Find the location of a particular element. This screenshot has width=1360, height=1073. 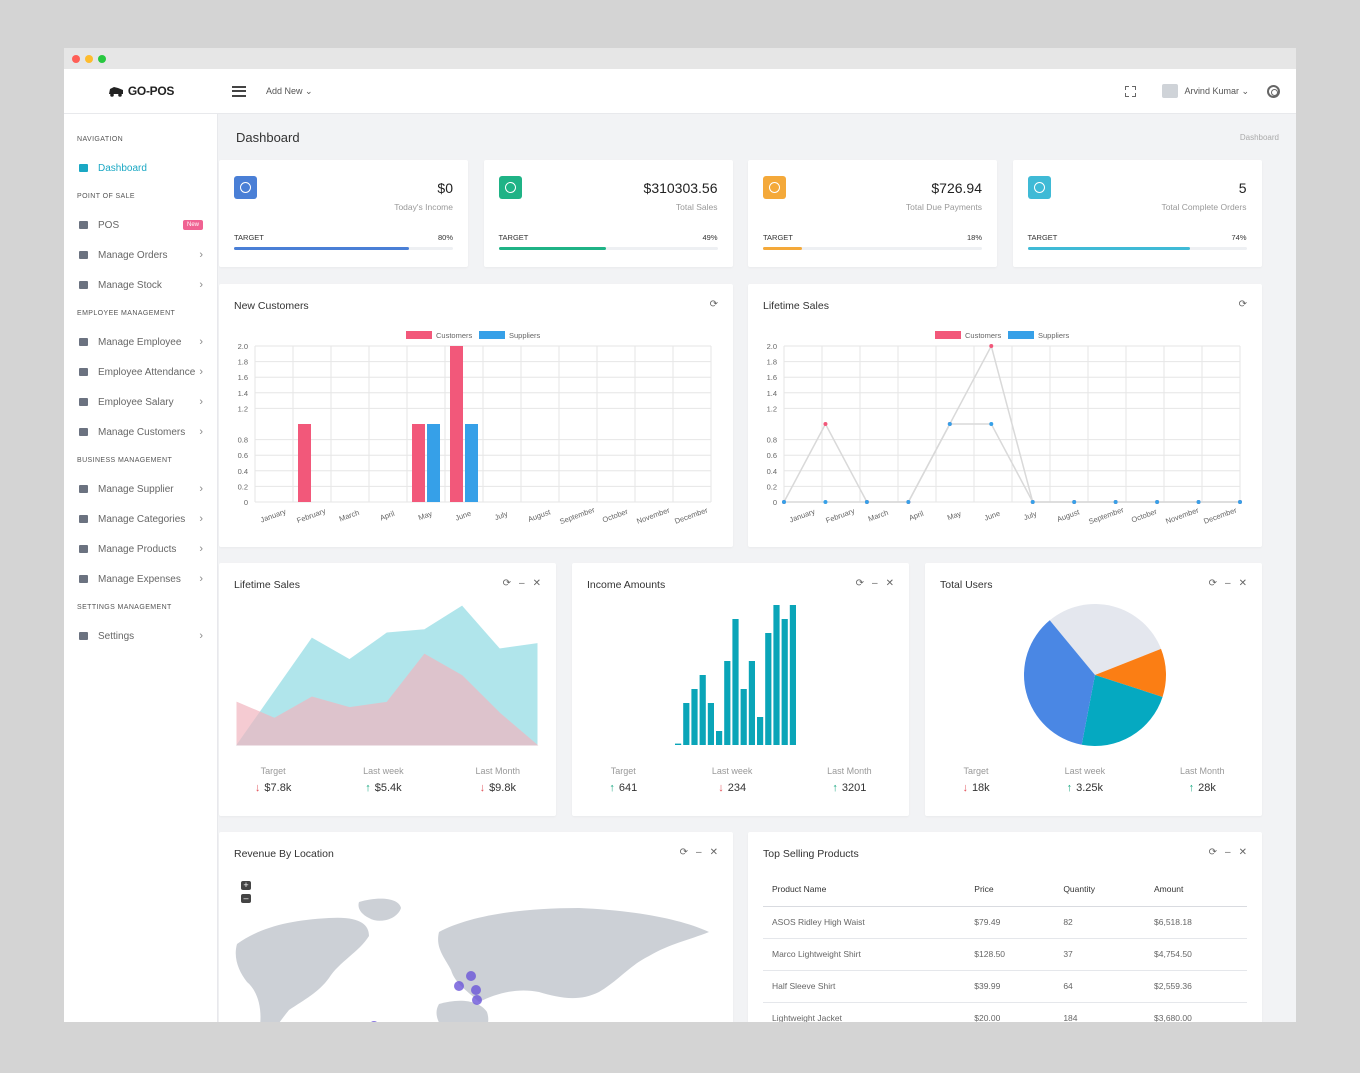

zoom-out-button: – is located at coordinates (246, 898).